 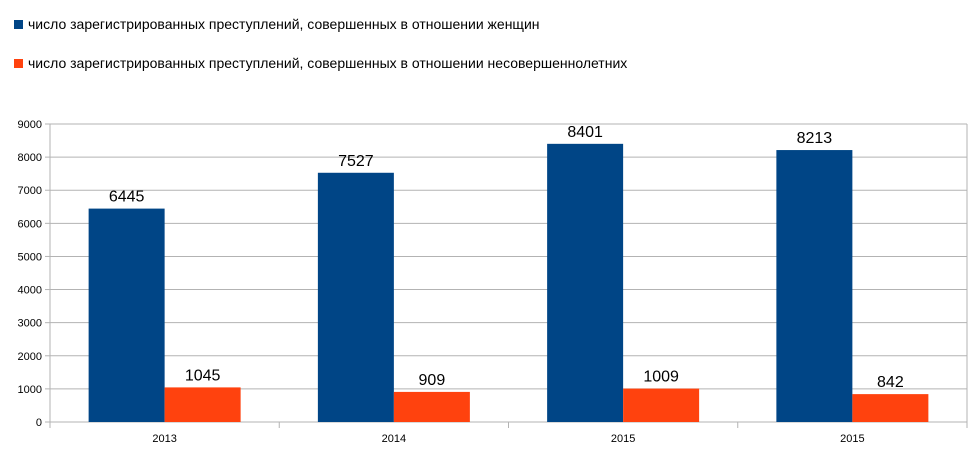 What do you see at coordinates (164, 439) in the screenshot?
I see `x-tick-label: 2013` at bounding box center [164, 439].